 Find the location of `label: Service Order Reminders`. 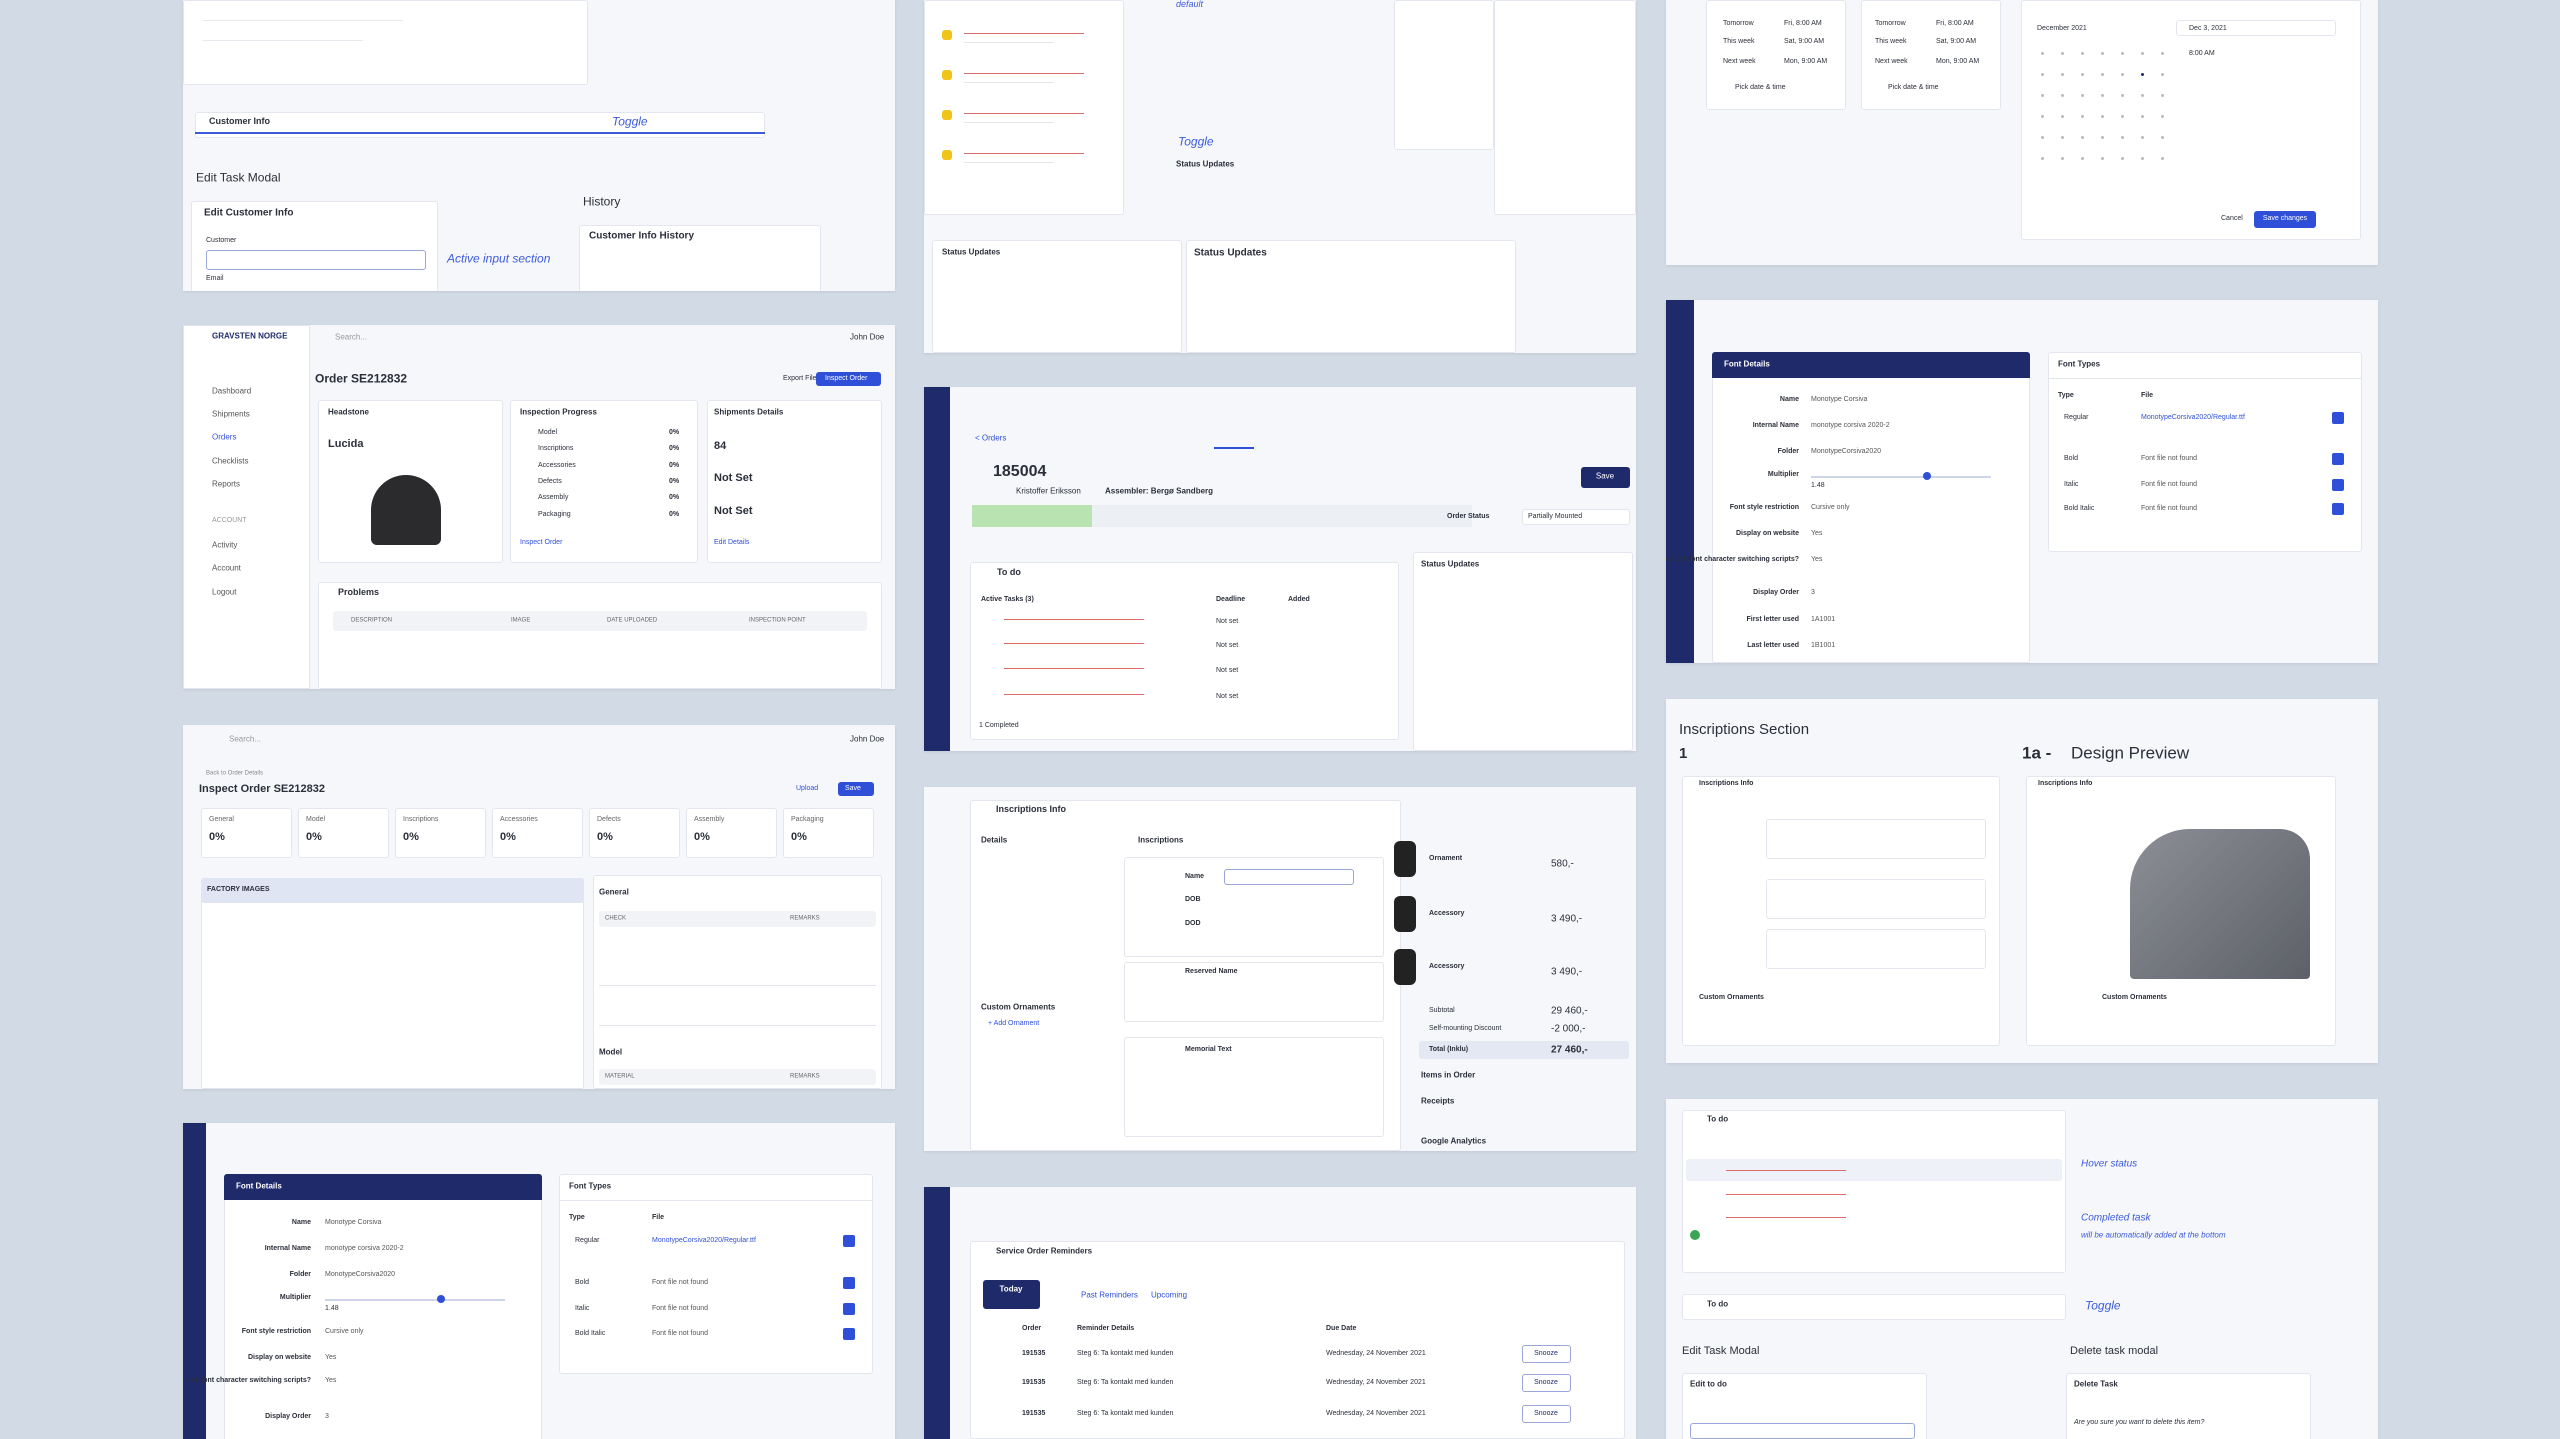

label: Service Order Reminders is located at coordinates (1044, 1251).